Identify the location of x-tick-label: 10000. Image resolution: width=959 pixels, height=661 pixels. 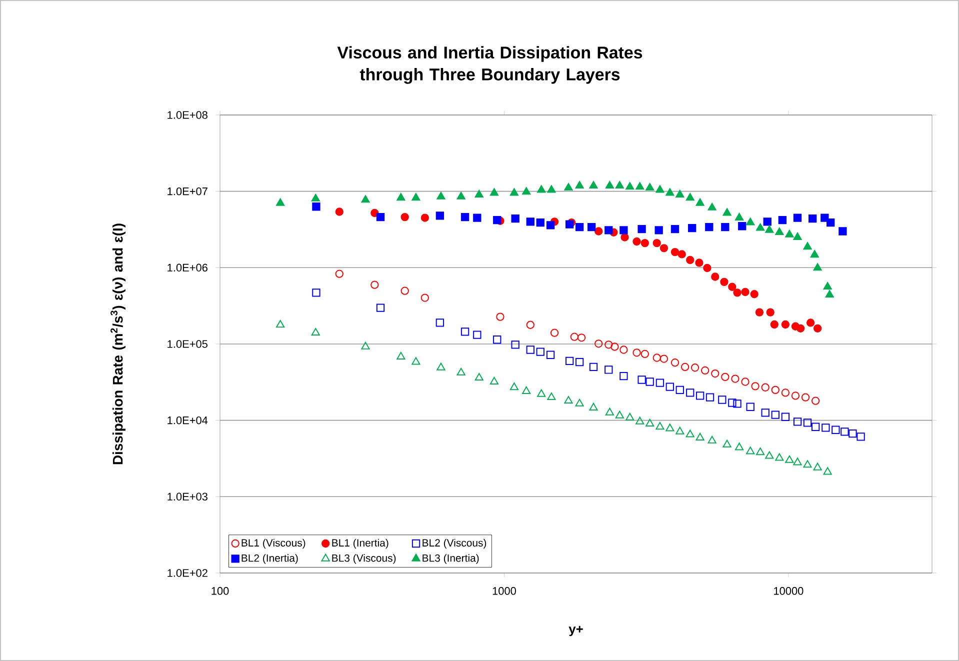
(789, 591).